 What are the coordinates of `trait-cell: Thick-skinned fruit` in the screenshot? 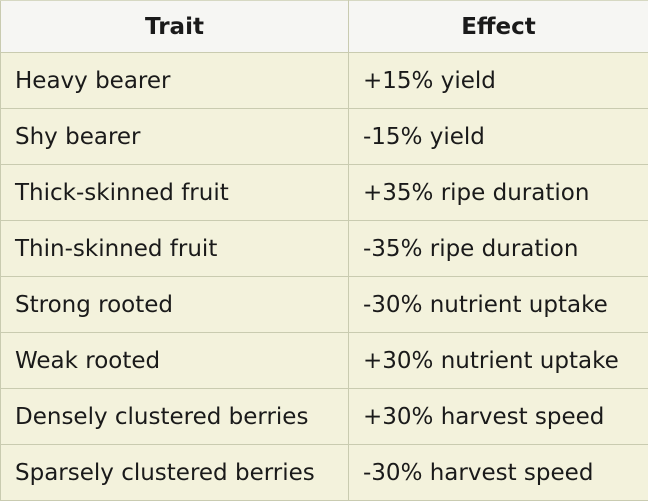 It's located at (175, 193).